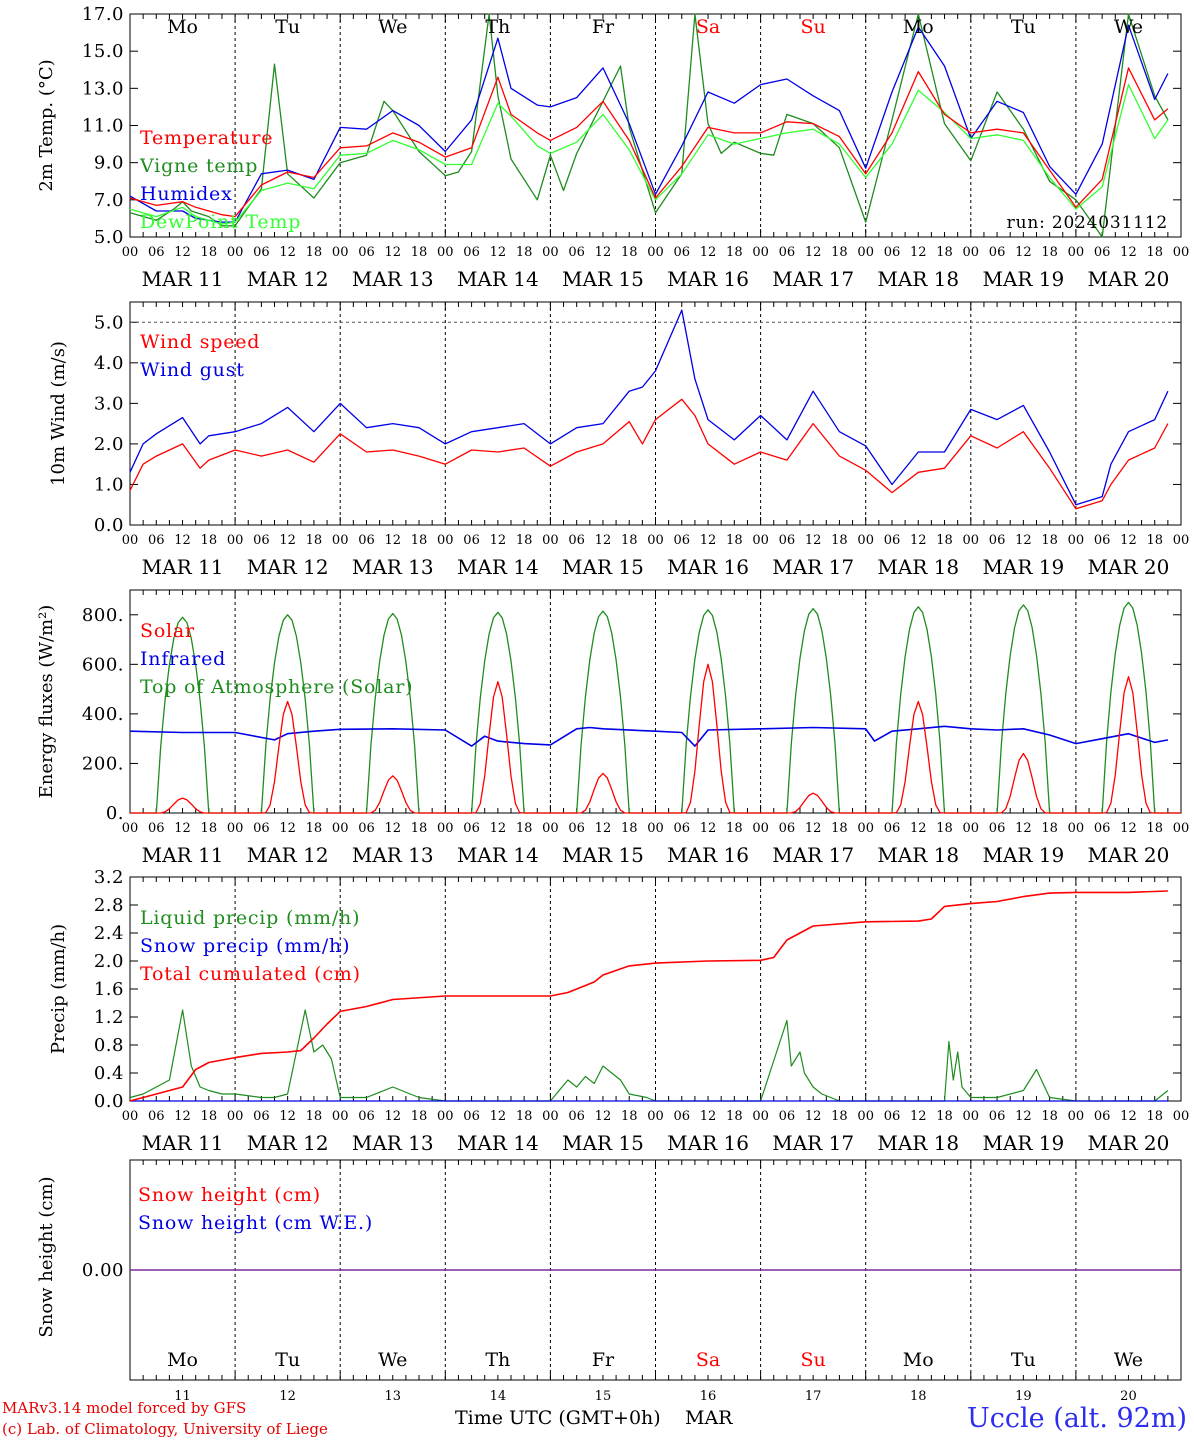  I want to click on series-solar, so click(655, 738).